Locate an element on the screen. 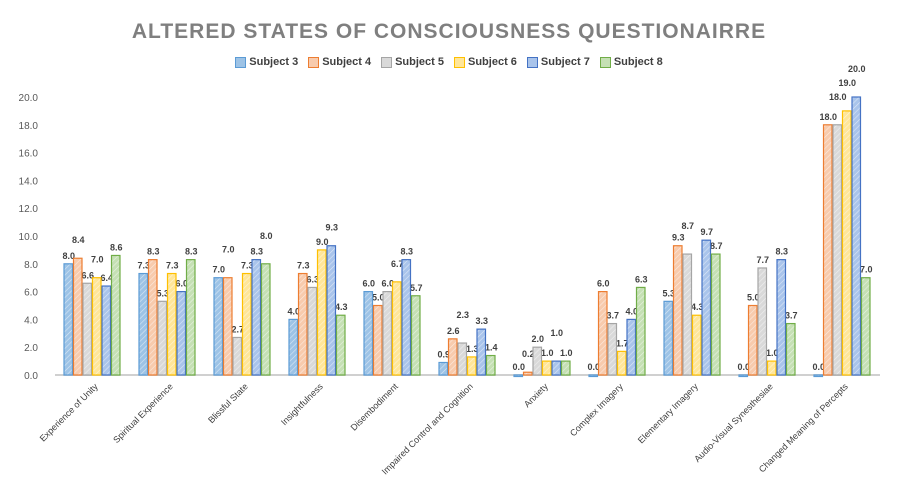 This screenshot has width=898, height=503. data-label: 7.0 is located at coordinates (228, 250).